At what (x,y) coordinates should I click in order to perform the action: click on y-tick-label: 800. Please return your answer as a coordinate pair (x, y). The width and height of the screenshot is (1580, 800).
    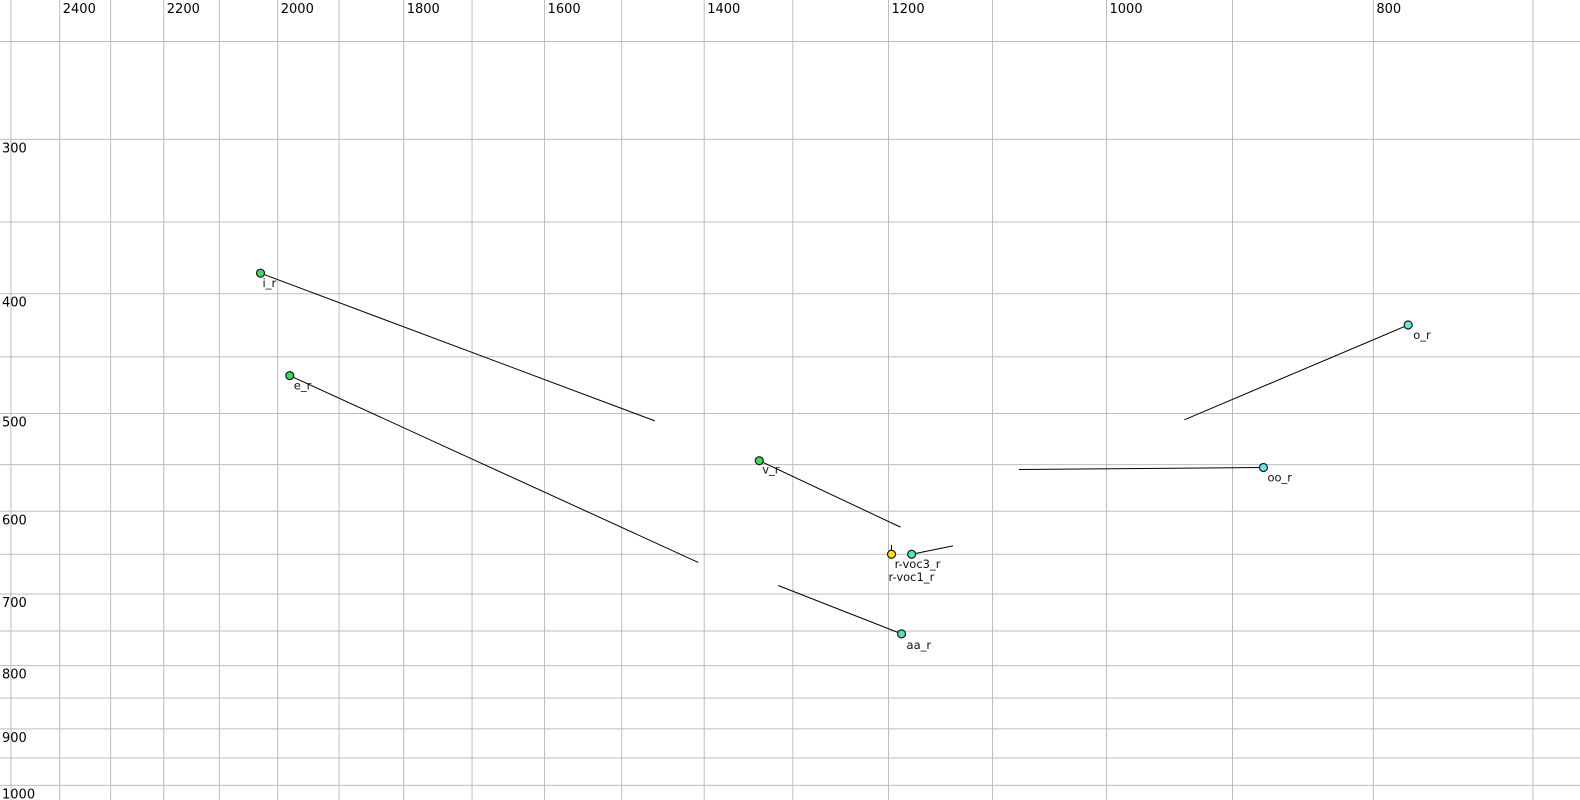
    Looking at the image, I should click on (14, 675).